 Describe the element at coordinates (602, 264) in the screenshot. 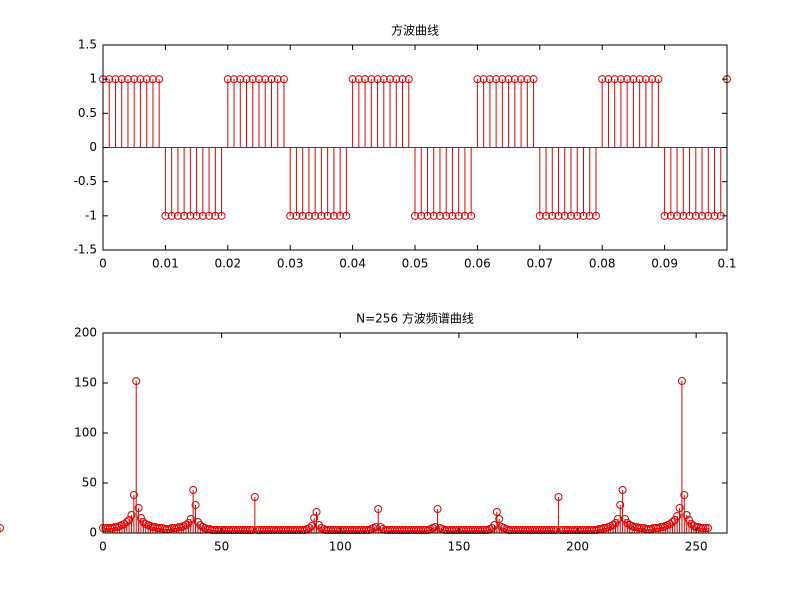

I see `x-tick-label: 0.08` at that location.